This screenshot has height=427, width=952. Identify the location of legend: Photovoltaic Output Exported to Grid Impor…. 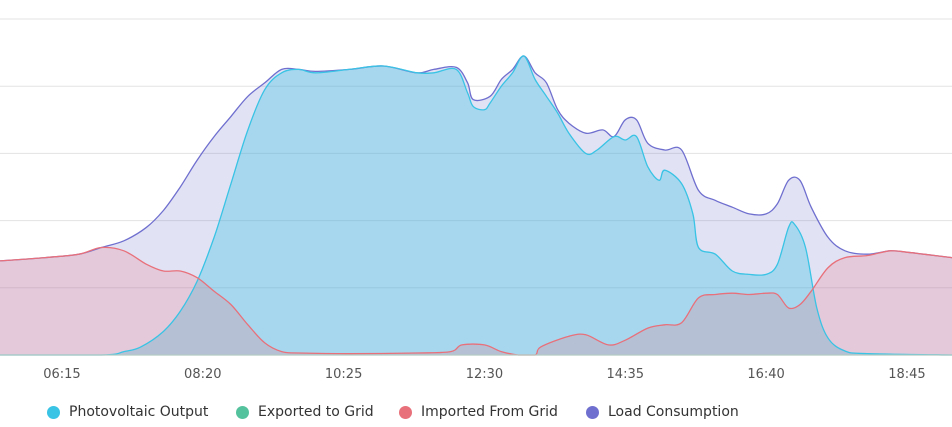
(476, 412).